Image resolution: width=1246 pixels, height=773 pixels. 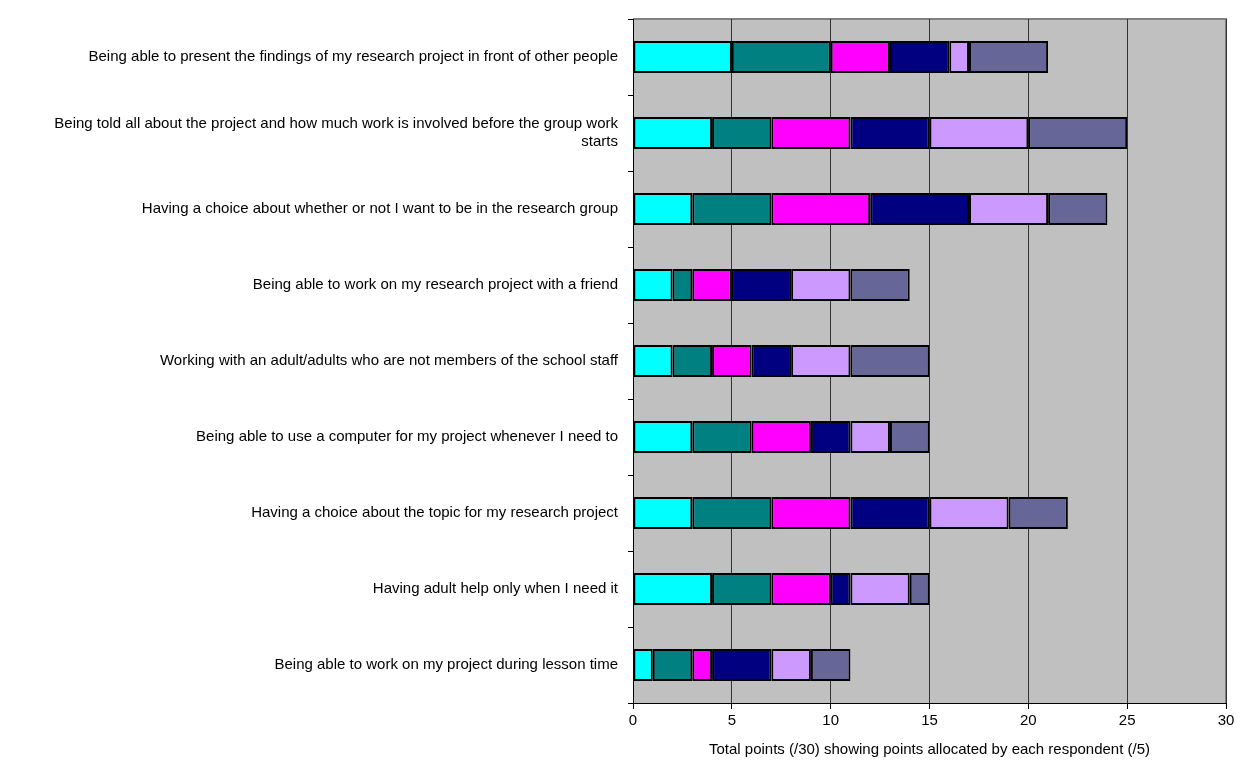 I want to click on x-tick-label: 5, so click(x=732, y=720).